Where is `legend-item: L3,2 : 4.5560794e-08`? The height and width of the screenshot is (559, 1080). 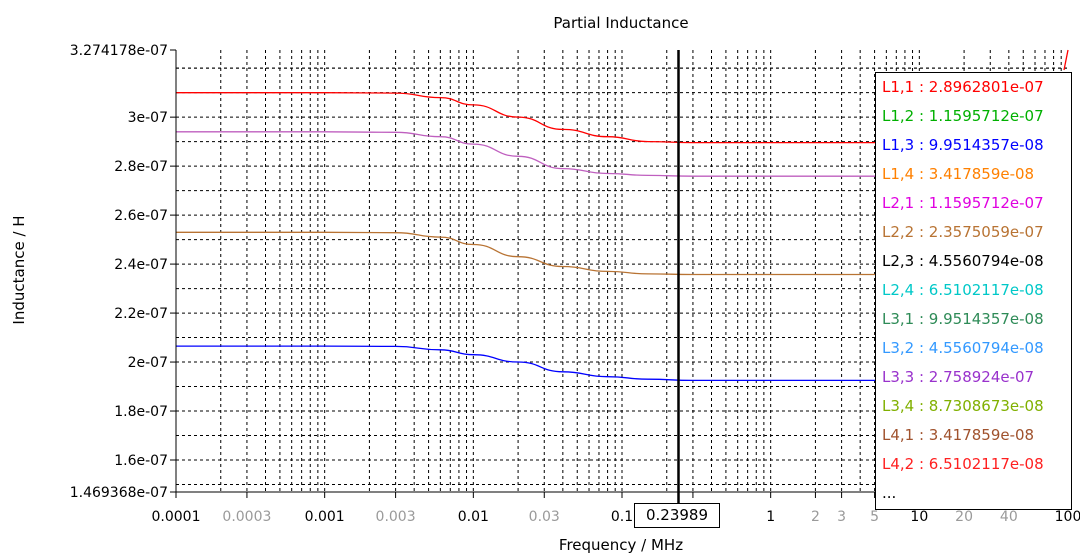
legend-item: L3,2 : 4.5560794e-08 is located at coordinates (963, 348).